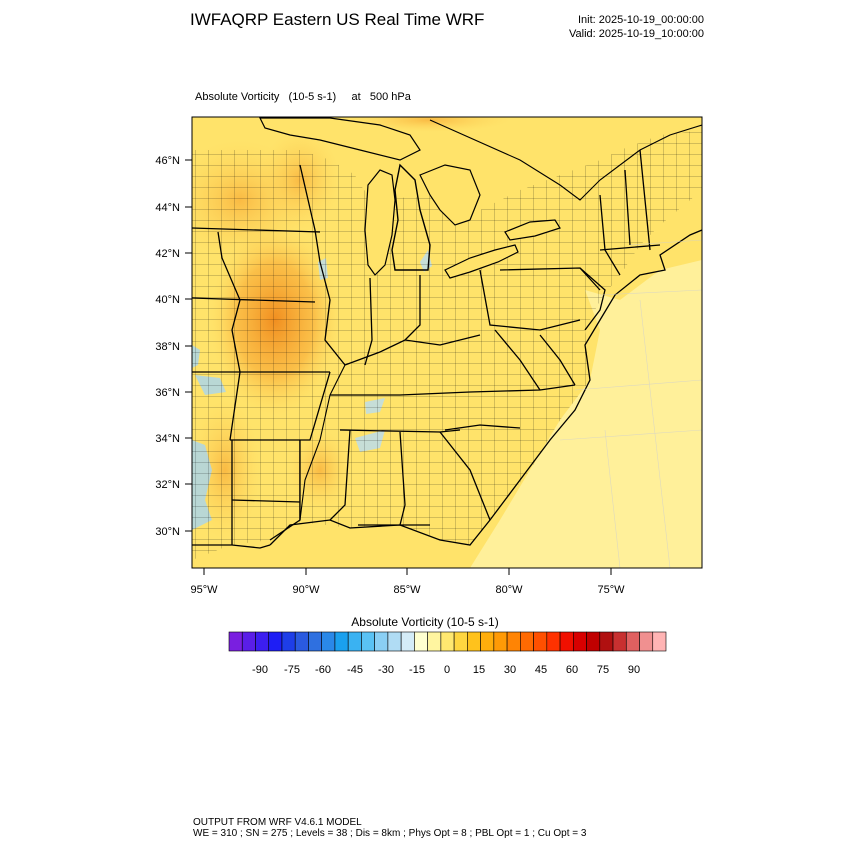 The image size is (850, 850). What do you see at coordinates (277, 822) in the screenshot?
I see `footer-line-1: OUTPUT FROM WRF V4.6.1 MODEL` at bounding box center [277, 822].